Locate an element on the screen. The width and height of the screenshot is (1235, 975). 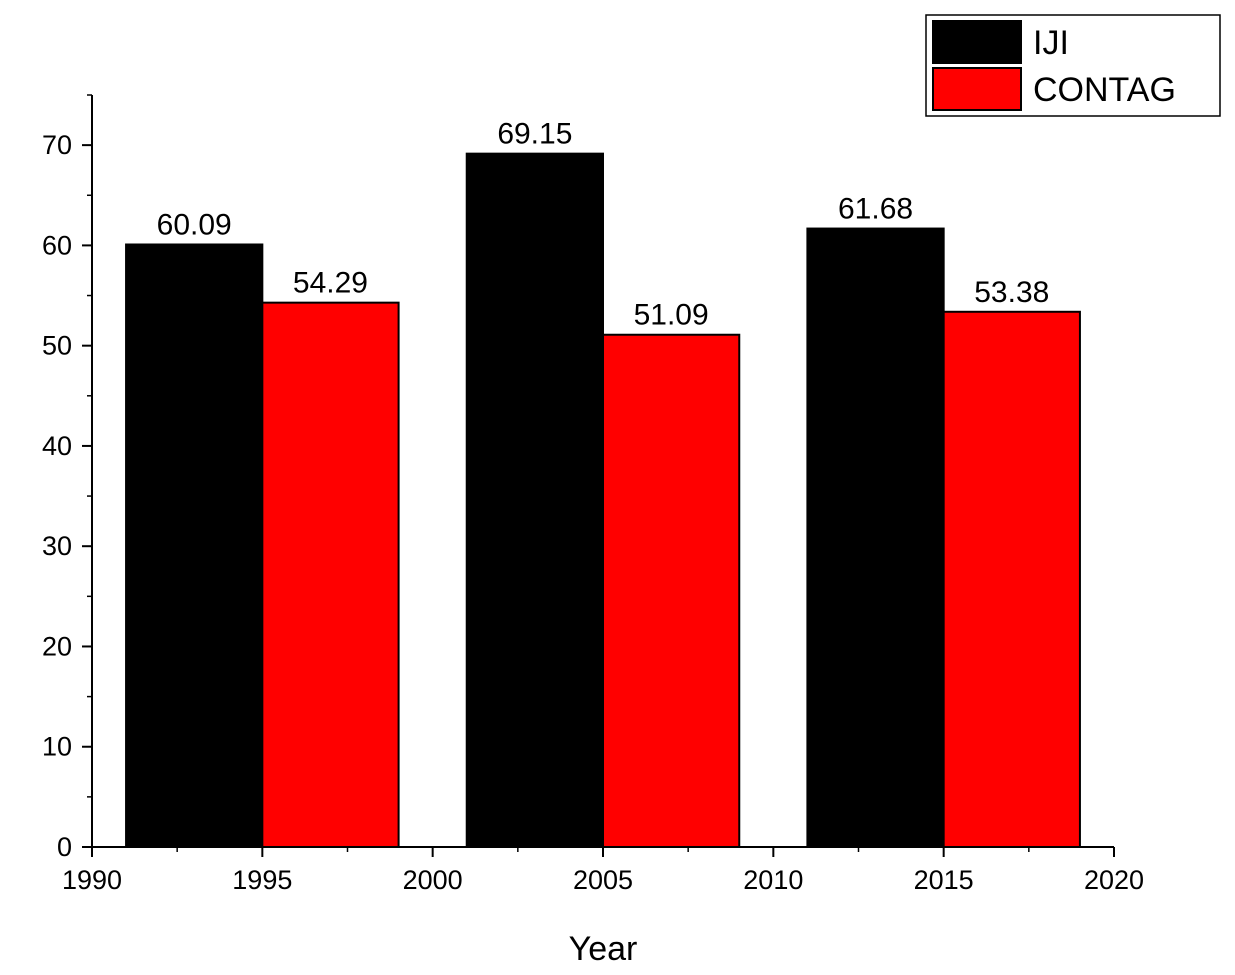
x-tick-label-1990: 1990 is located at coordinates (92, 880).